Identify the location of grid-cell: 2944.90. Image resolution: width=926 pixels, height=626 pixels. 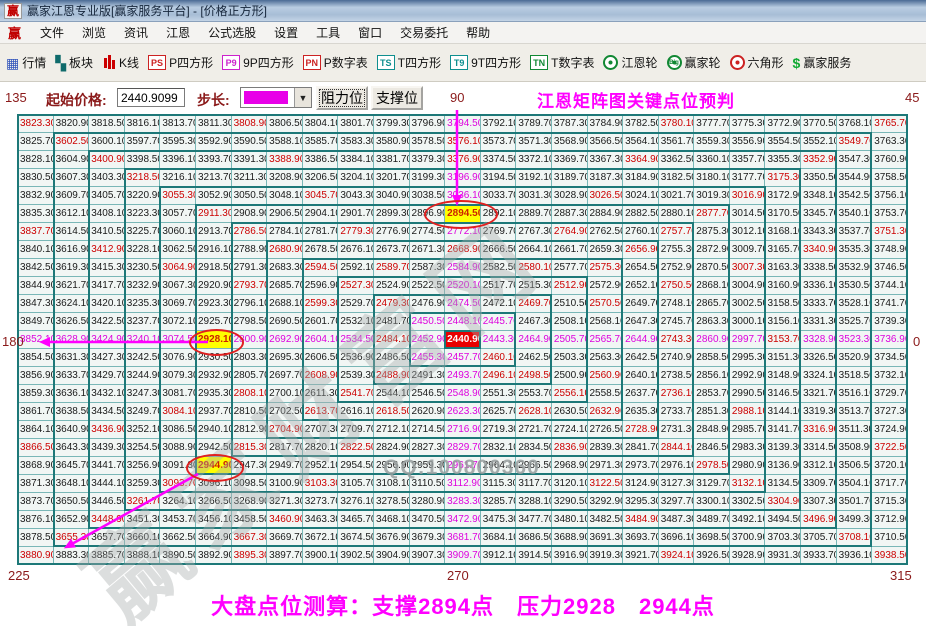
(213, 466).